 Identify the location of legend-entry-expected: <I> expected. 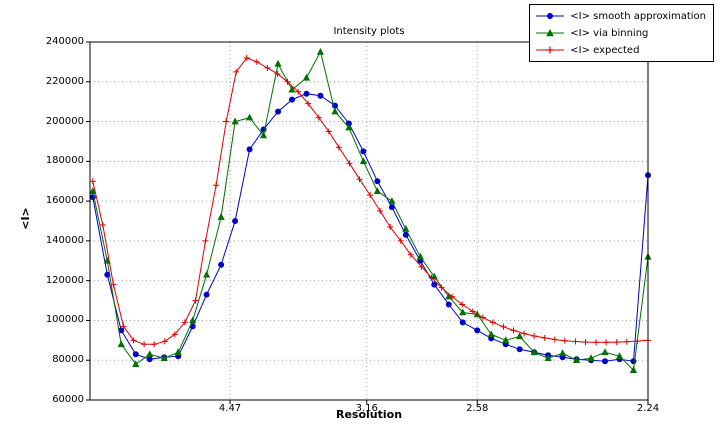
(620, 50).